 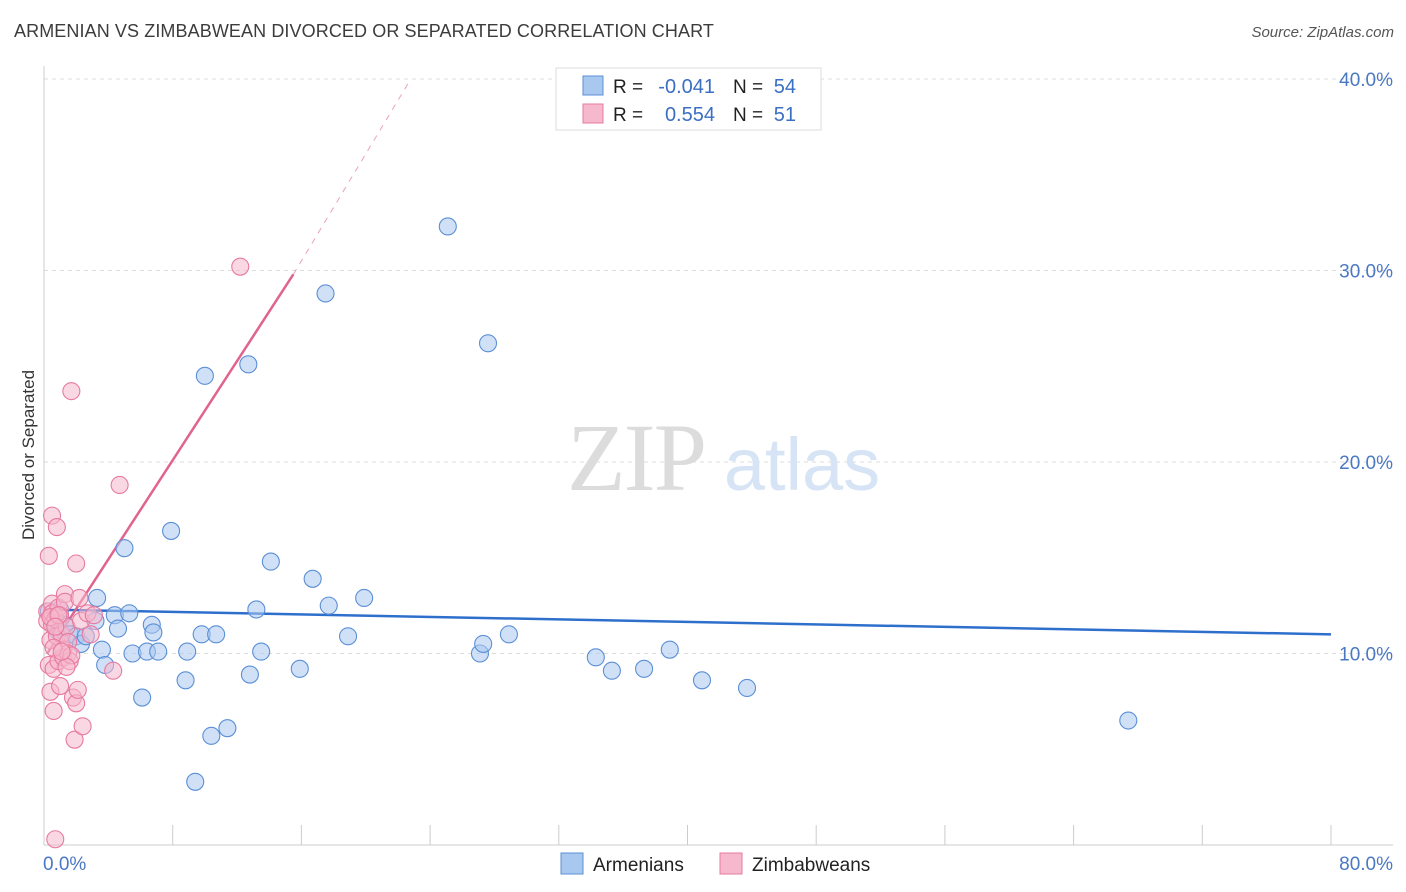 I want to click on stats-legend: R = -0.041 N = 54 R = 0.554 N = 51, so click(x=688, y=99).